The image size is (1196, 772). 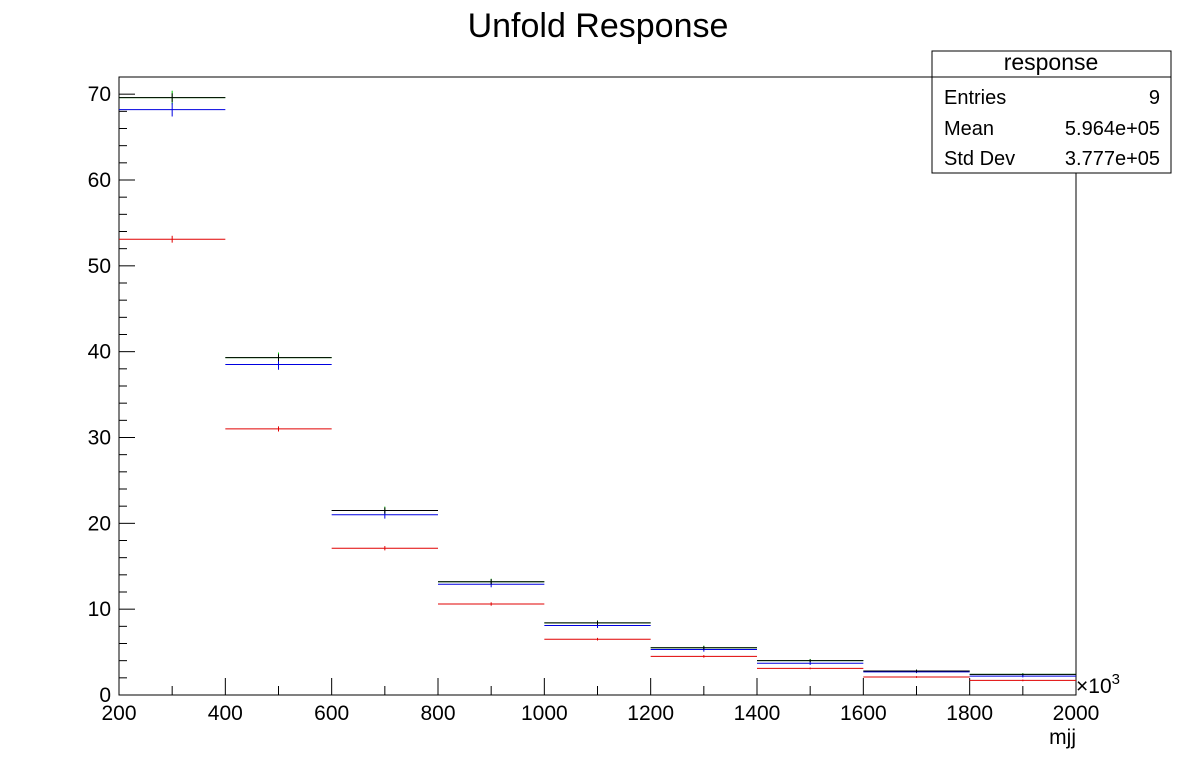 I want to click on y-tick-label: 20, so click(x=99, y=523).